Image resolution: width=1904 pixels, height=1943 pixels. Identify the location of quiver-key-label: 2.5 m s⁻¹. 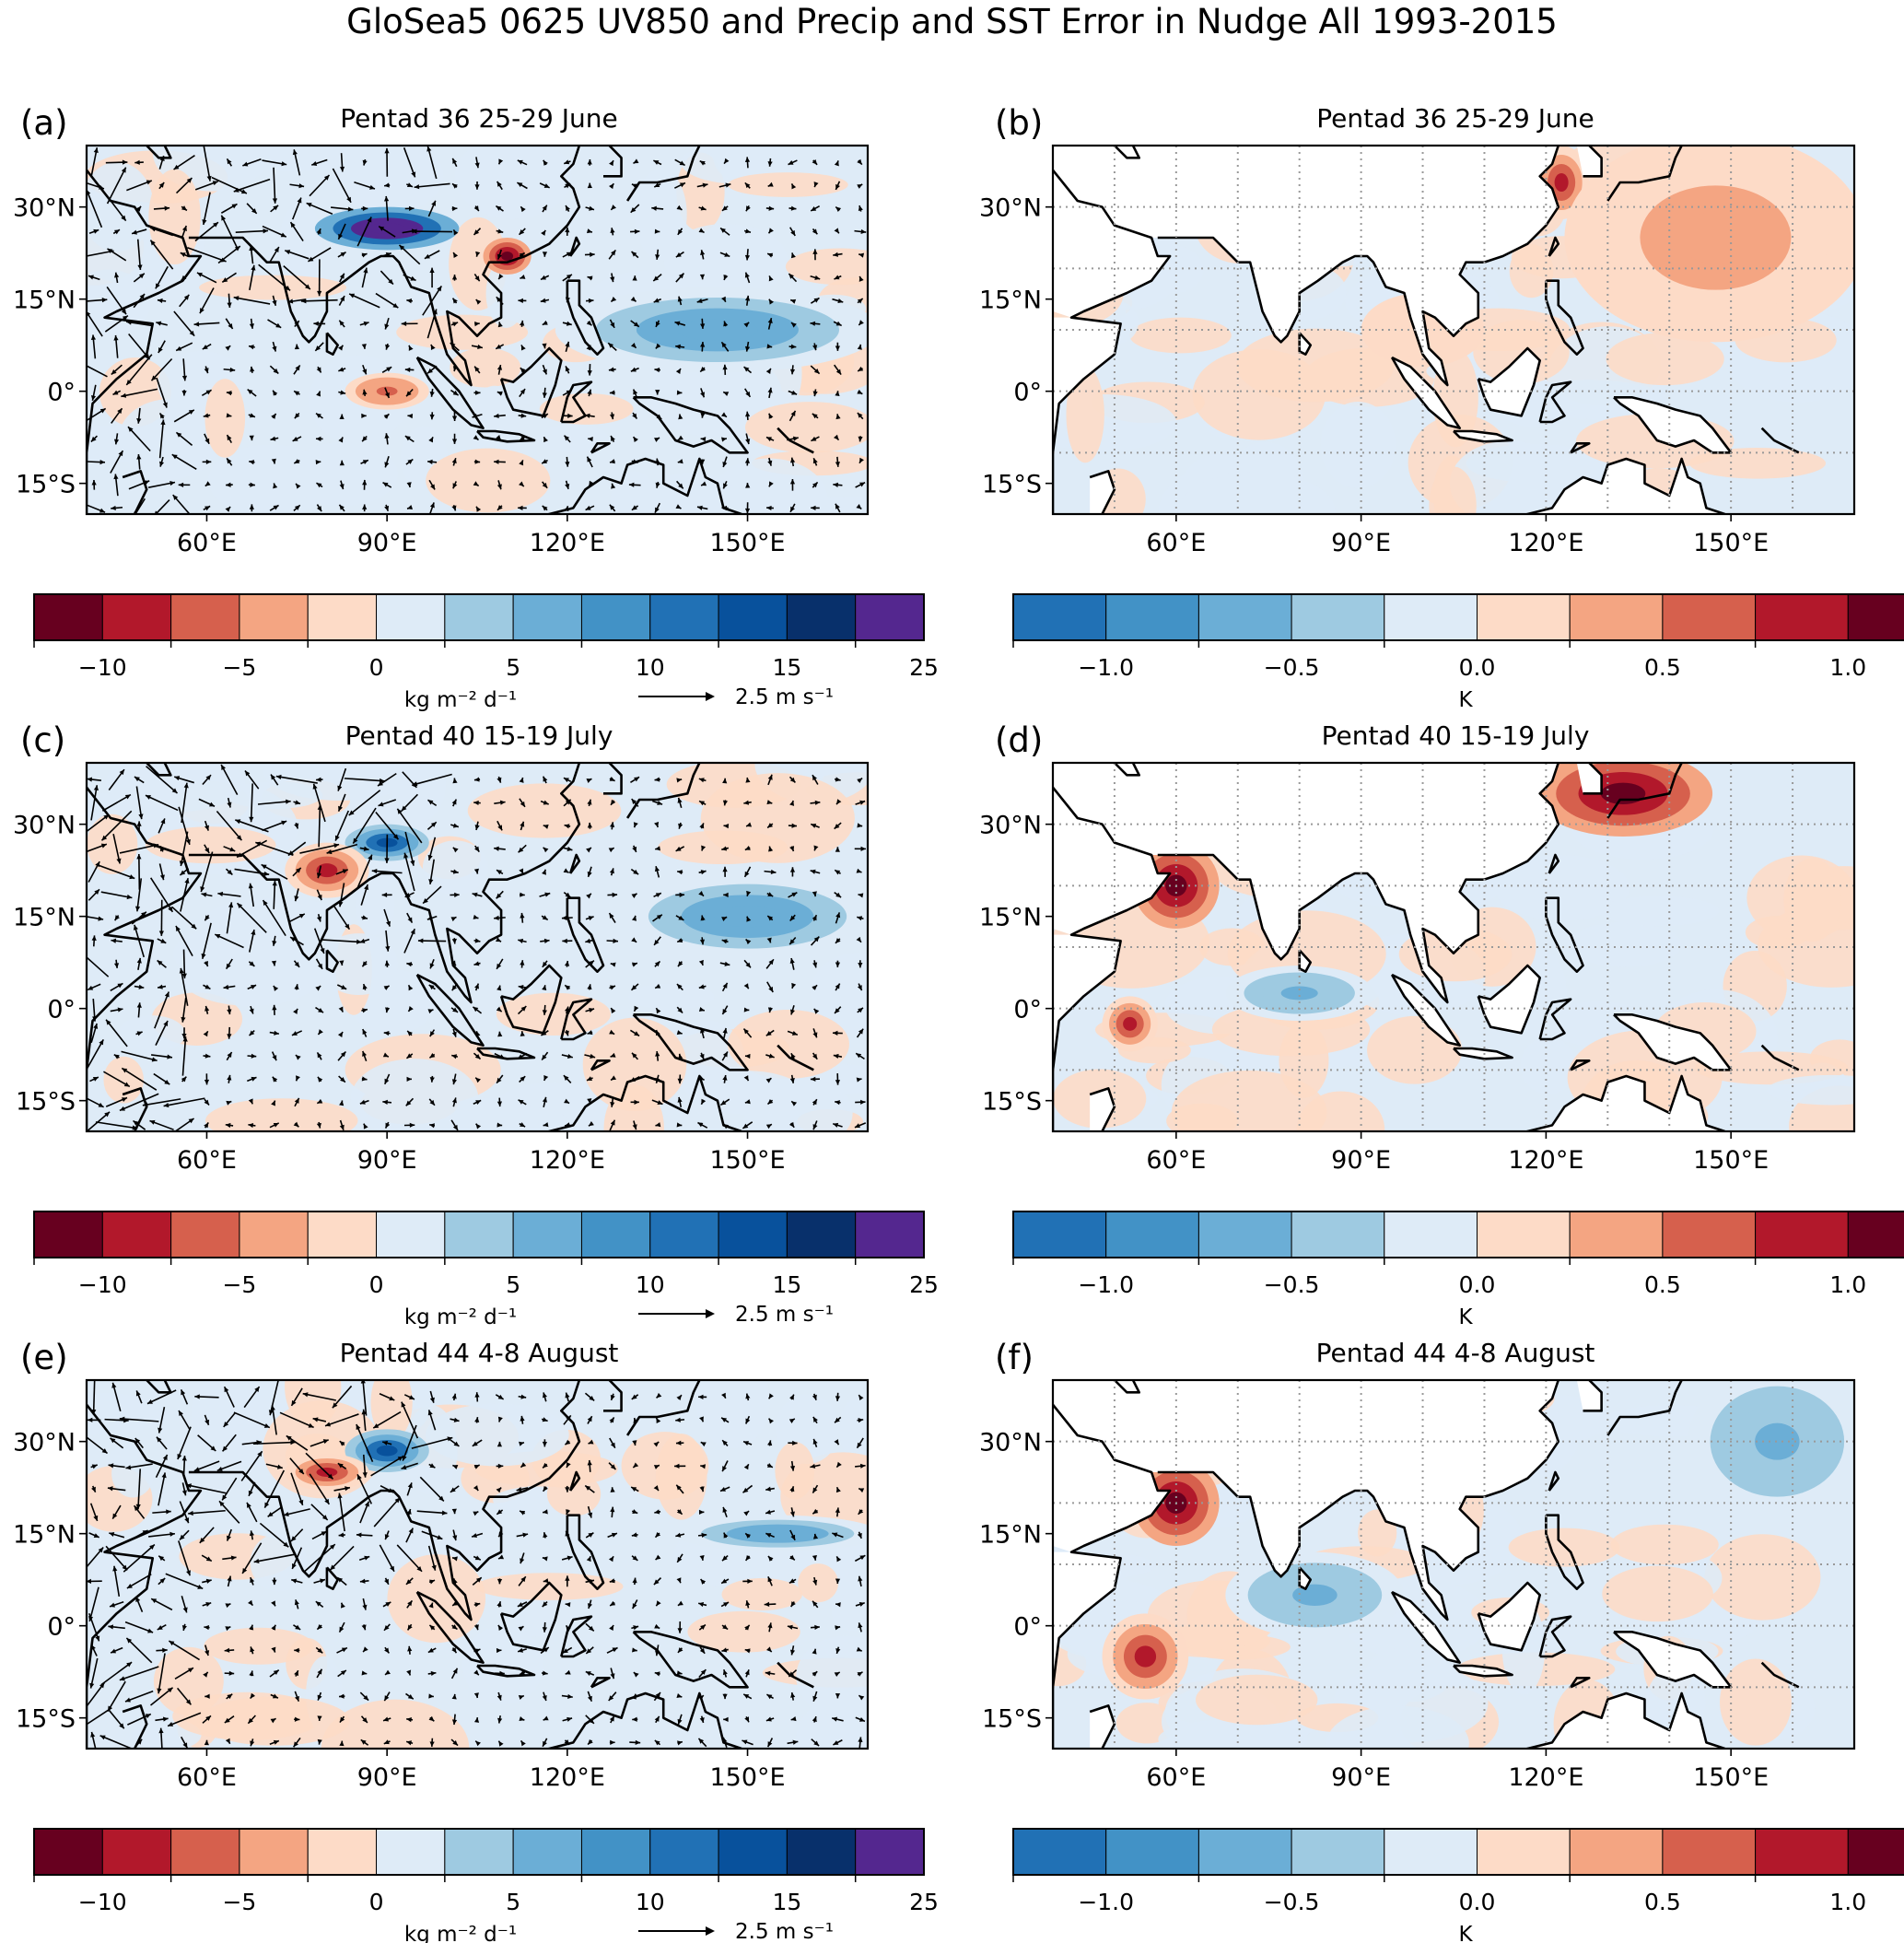
(784, 697).